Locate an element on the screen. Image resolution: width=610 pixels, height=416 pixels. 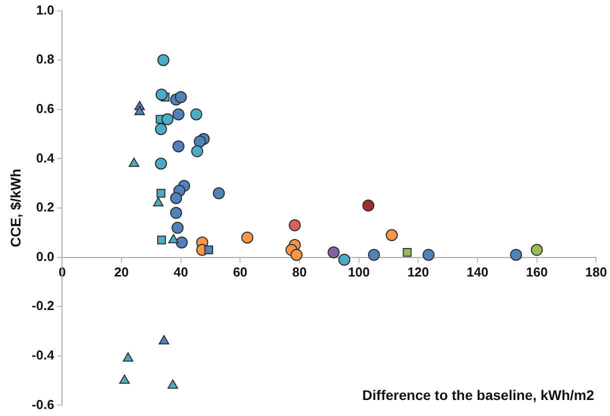
x-axis-title: Difference to the baseline, kWh/m2 is located at coordinates (478, 395).